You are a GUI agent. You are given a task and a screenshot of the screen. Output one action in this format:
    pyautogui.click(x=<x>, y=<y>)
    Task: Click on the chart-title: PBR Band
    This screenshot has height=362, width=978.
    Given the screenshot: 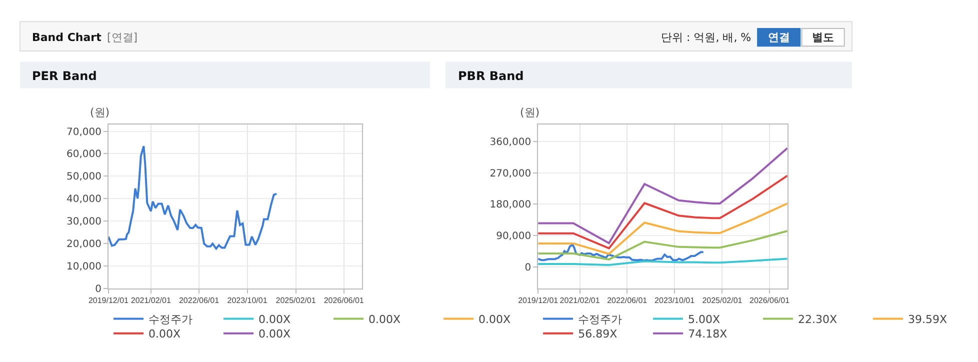 What is the action you would take?
    pyautogui.click(x=491, y=76)
    